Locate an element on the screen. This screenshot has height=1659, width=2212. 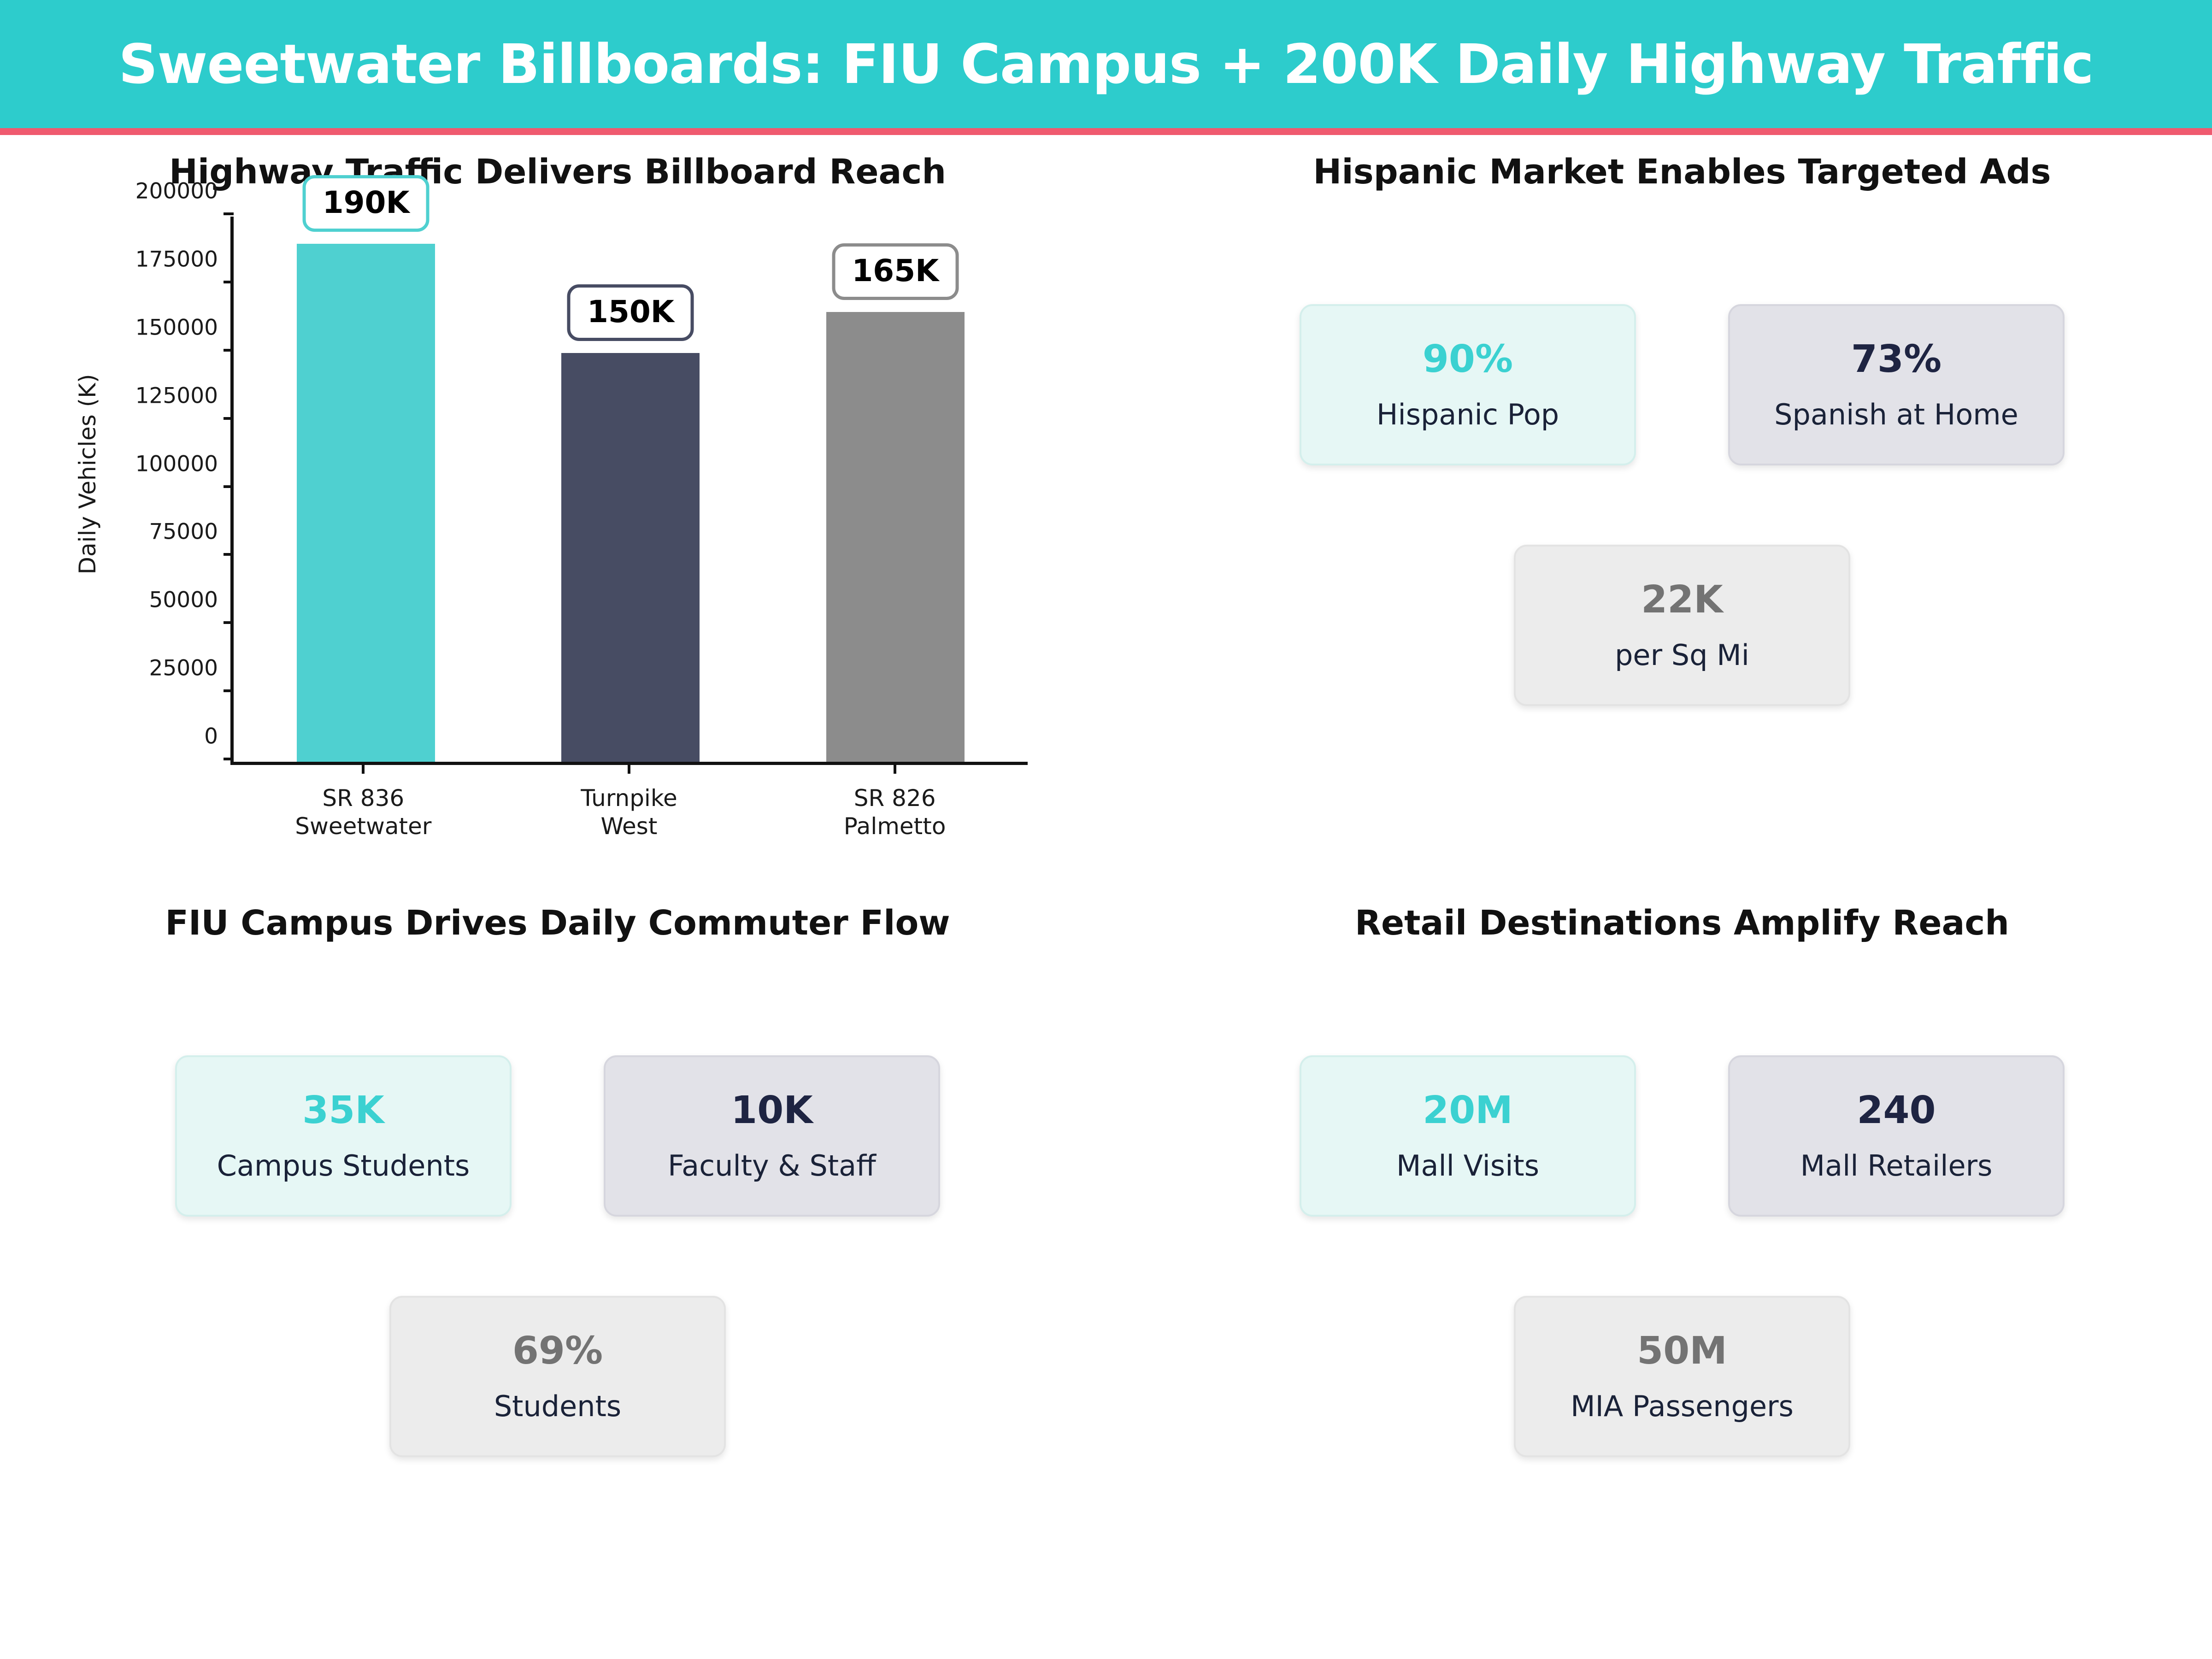
kpi-label: Hispanic Pop is located at coordinates (1467, 414).